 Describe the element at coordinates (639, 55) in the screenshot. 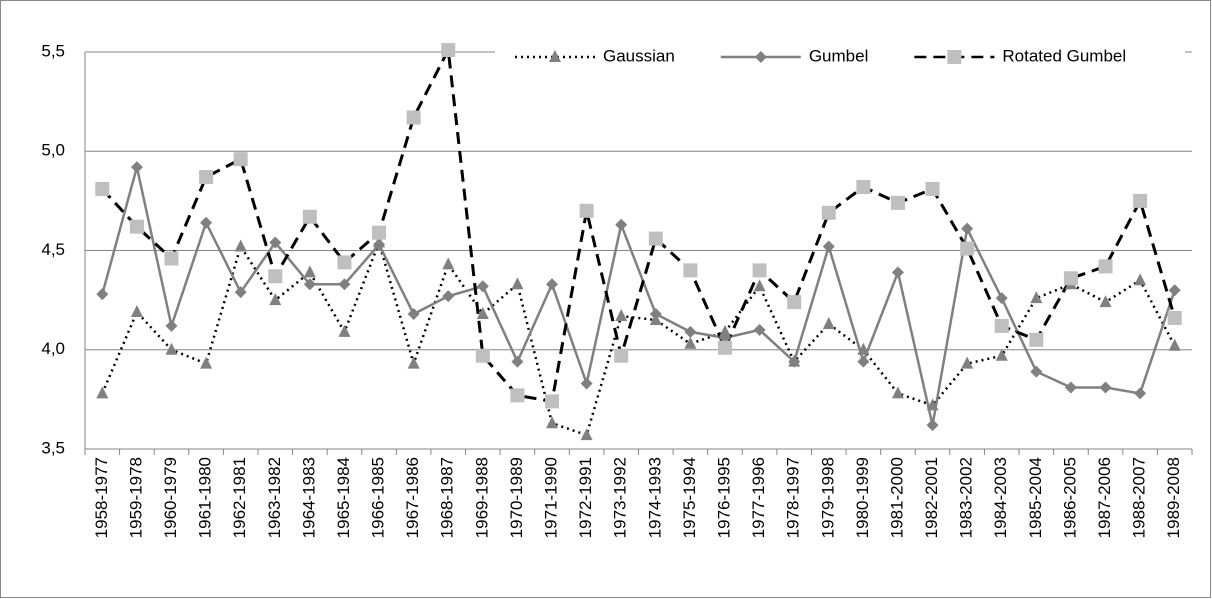

I see `legend-label: Gaussian` at that location.